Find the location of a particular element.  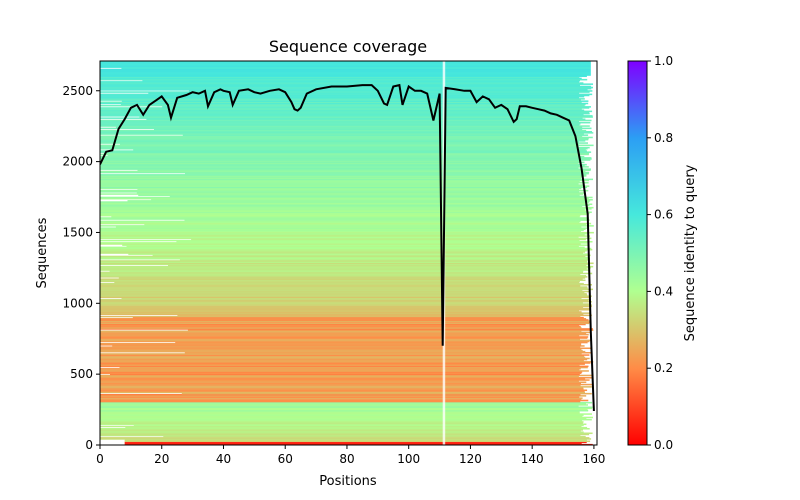

y-tick-label: 2500 is located at coordinates (77, 91).